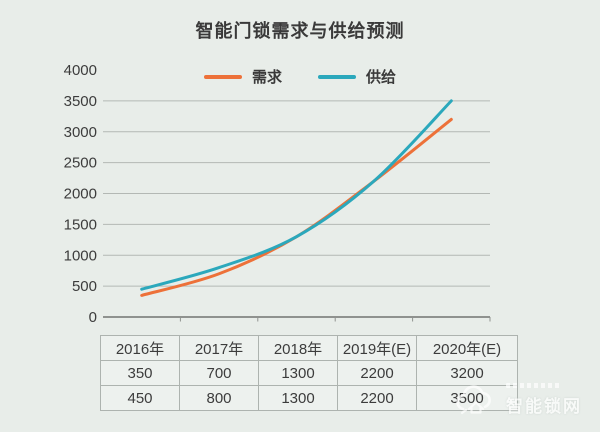  I want to click on table-header-cell: 2019年(E), so click(377, 348).